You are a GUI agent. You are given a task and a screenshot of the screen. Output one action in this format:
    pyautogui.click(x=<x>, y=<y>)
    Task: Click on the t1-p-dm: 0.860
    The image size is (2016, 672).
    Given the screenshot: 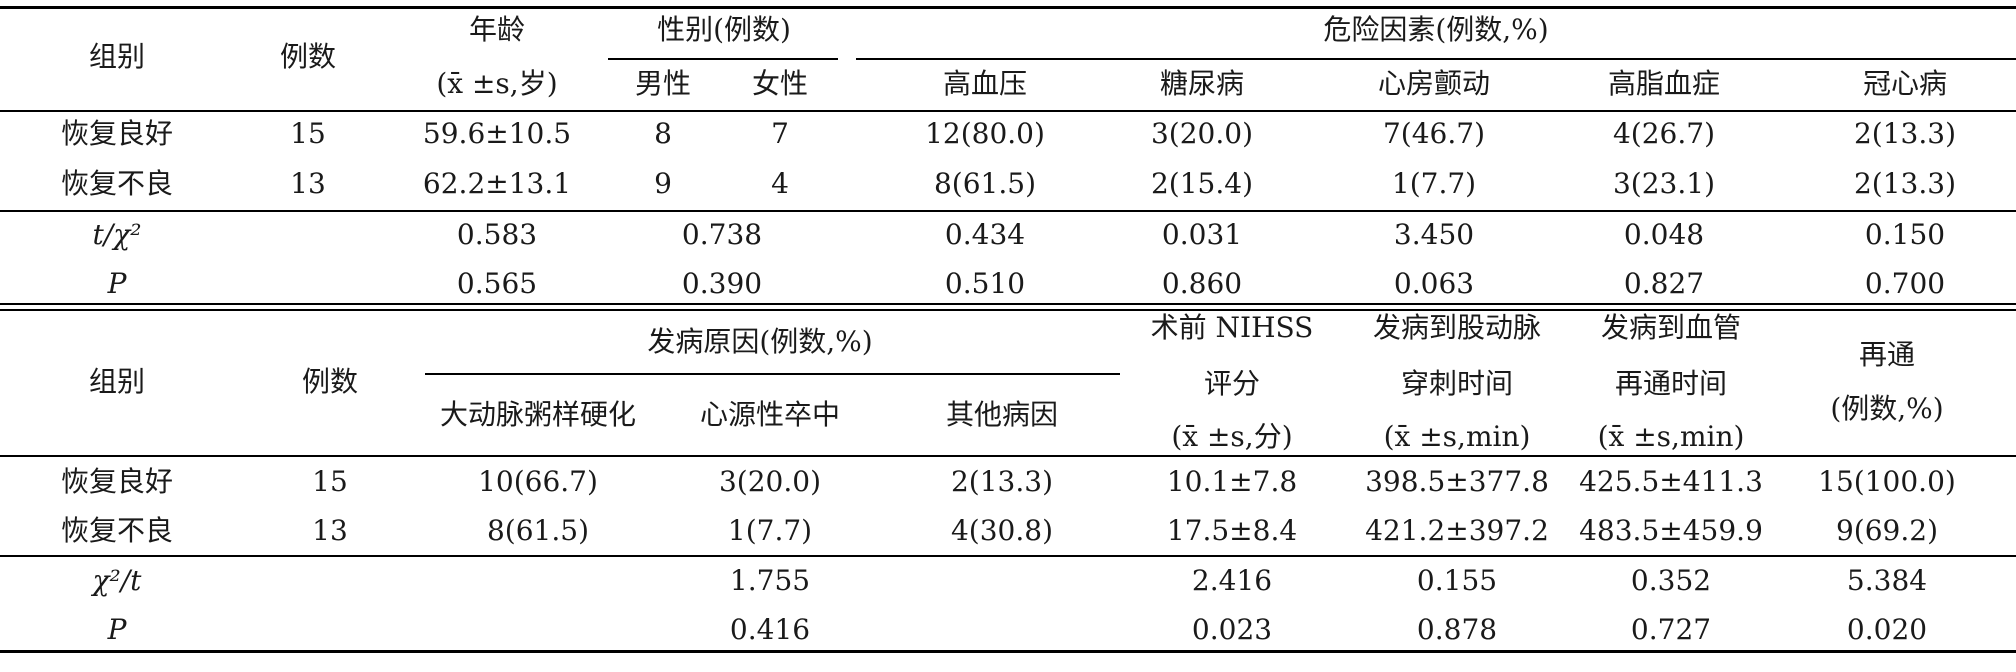 What is the action you would take?
    pyautogui.click(x=1202, y=283)
    